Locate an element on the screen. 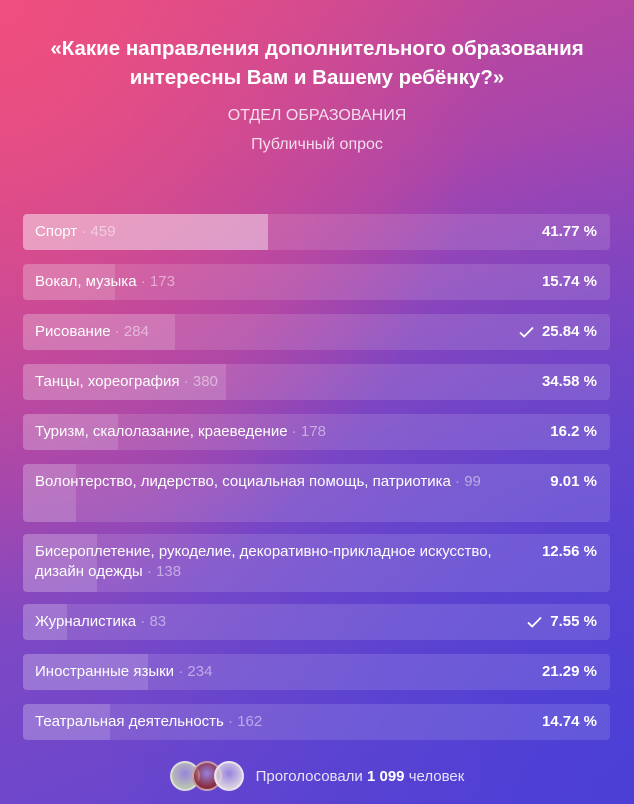 This screenshot has width=634, height=804. option-text: Рисование · 284 is located at coordinates (265, 332).